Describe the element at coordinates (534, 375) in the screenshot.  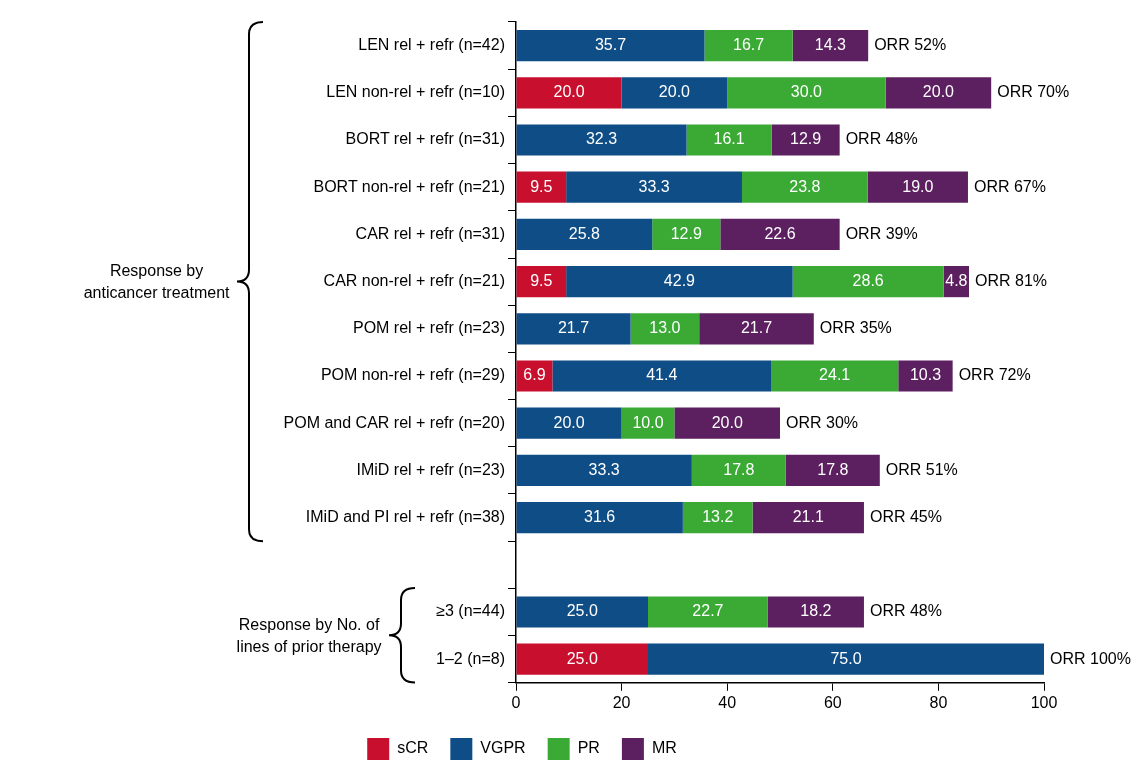
I see `data-label: 6.9` at that location.